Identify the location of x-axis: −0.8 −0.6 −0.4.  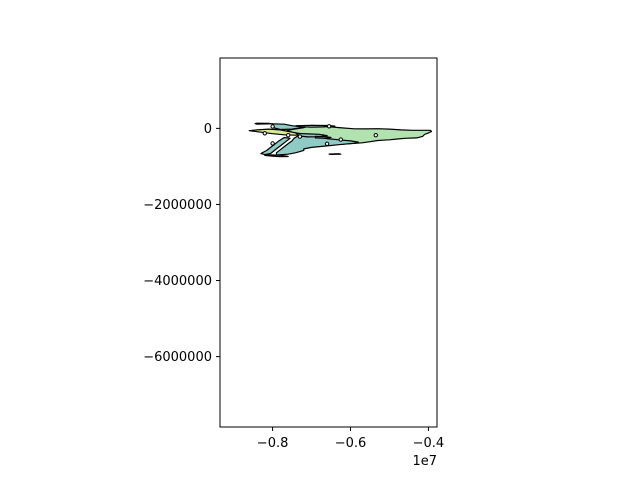
(350, 439).